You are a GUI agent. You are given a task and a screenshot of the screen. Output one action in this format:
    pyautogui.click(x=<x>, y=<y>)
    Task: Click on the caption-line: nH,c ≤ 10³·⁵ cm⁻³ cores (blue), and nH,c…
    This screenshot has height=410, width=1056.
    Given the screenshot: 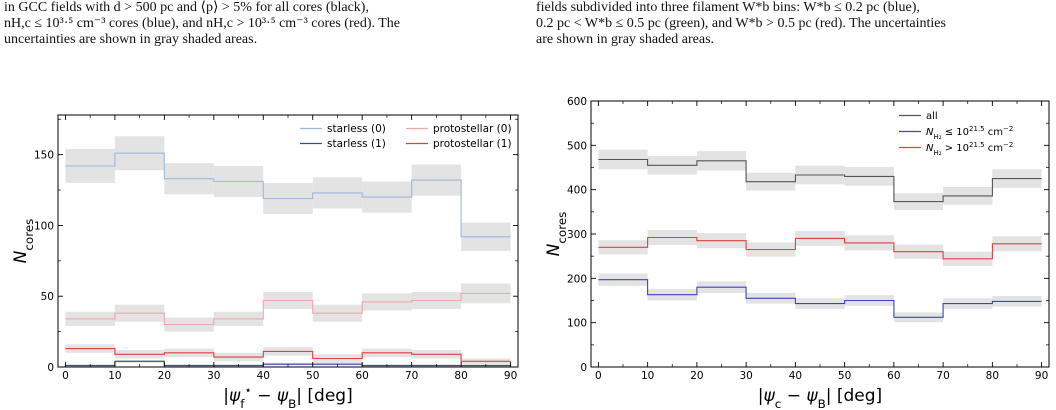 What is the action you would take?
    pyautogui.click(x=202, y=23)
    